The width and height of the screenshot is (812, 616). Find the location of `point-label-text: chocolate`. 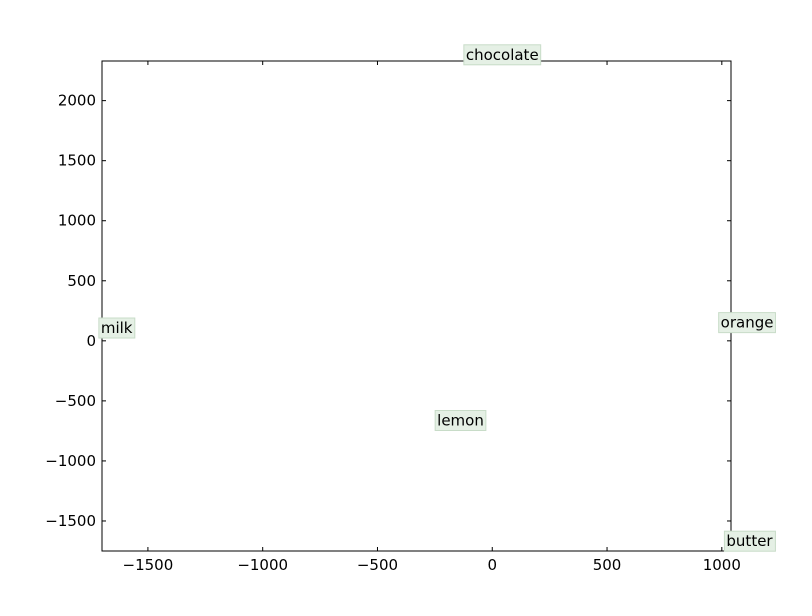

point-label-text: chocolate is located at coordinates (502, 55).